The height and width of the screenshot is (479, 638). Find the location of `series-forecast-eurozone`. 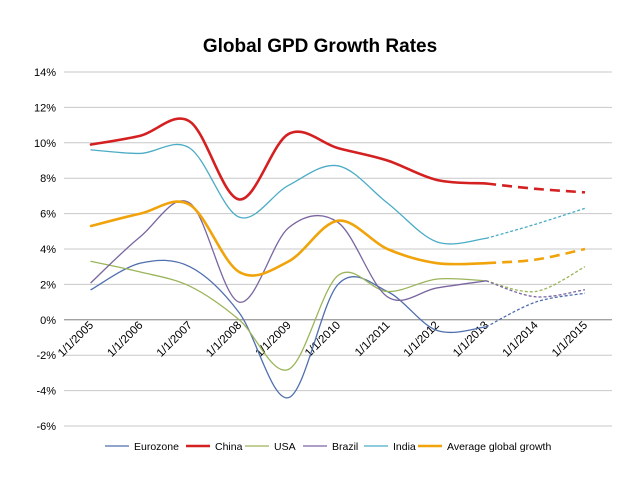

series-forecast-eurozone is located at coordinates (535, 310).